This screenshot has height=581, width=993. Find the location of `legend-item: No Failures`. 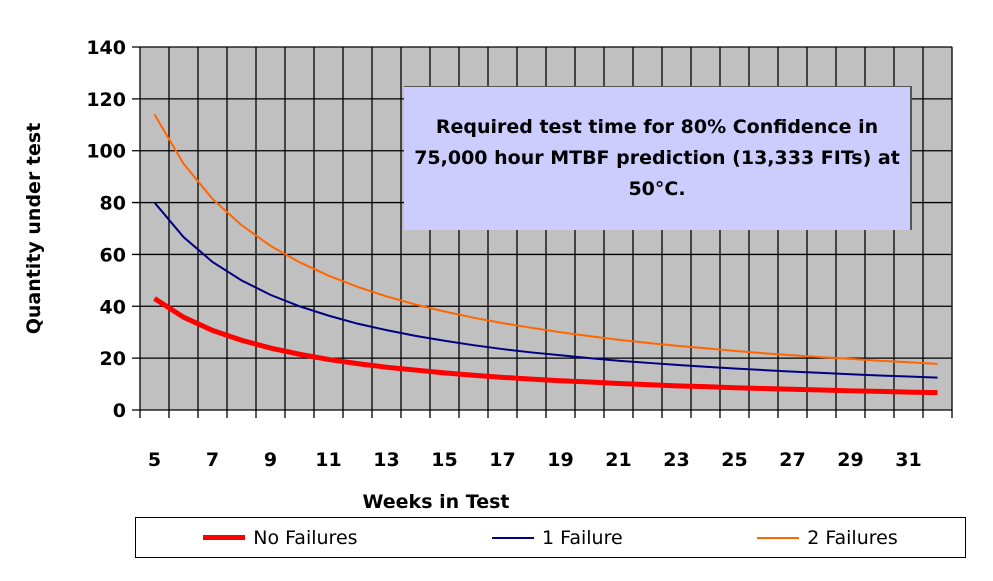

legend-item: No Failures is located at coordinates (280, 537).